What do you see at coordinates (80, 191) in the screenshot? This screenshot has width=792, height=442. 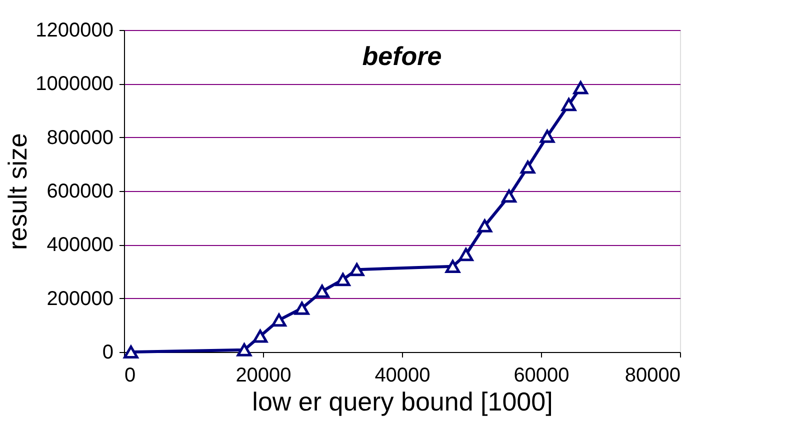 I see `y-tick-label: 600000` at bounding box center [80, 191].